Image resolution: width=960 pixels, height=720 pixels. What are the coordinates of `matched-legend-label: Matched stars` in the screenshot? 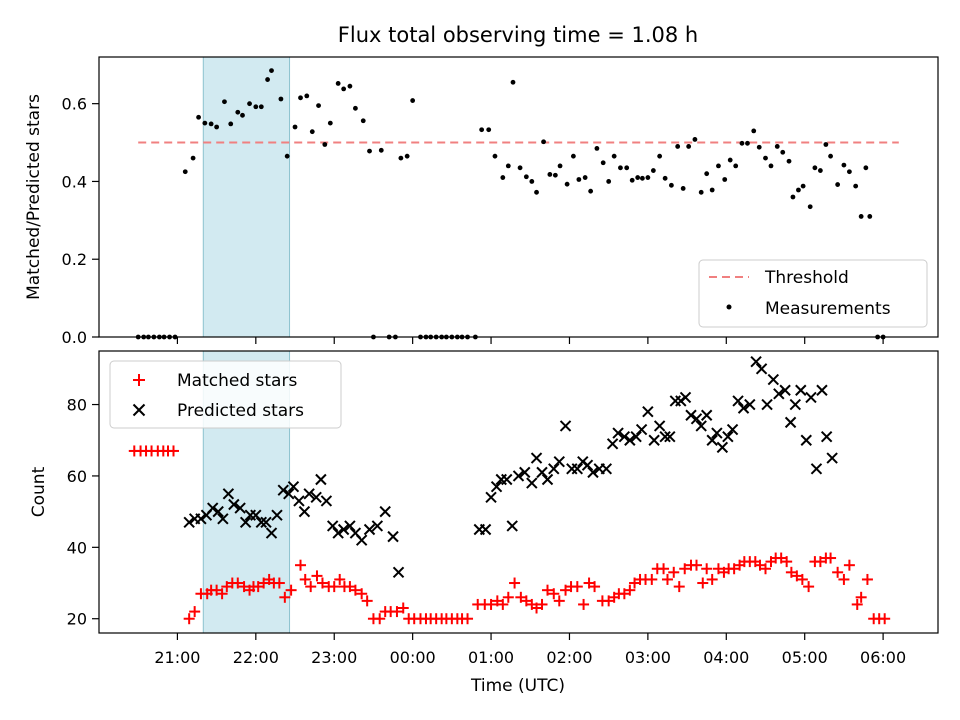 It's located at (237, 381).